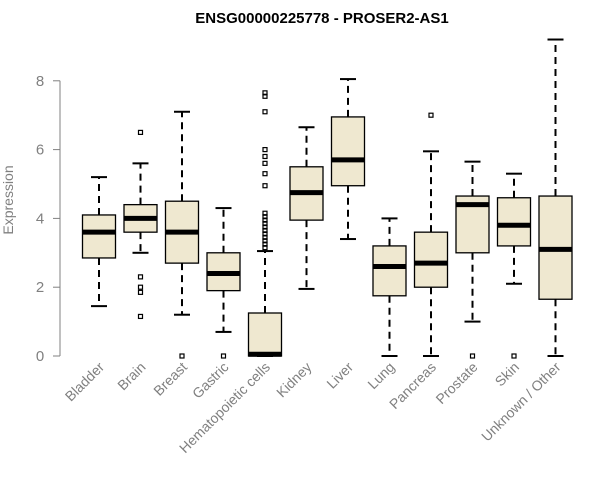 This screenshot has width=600, height=500. Describe the element at coordinates (40, 150) in the screenshot. I see `y-tick-label-3: 6` at that location.